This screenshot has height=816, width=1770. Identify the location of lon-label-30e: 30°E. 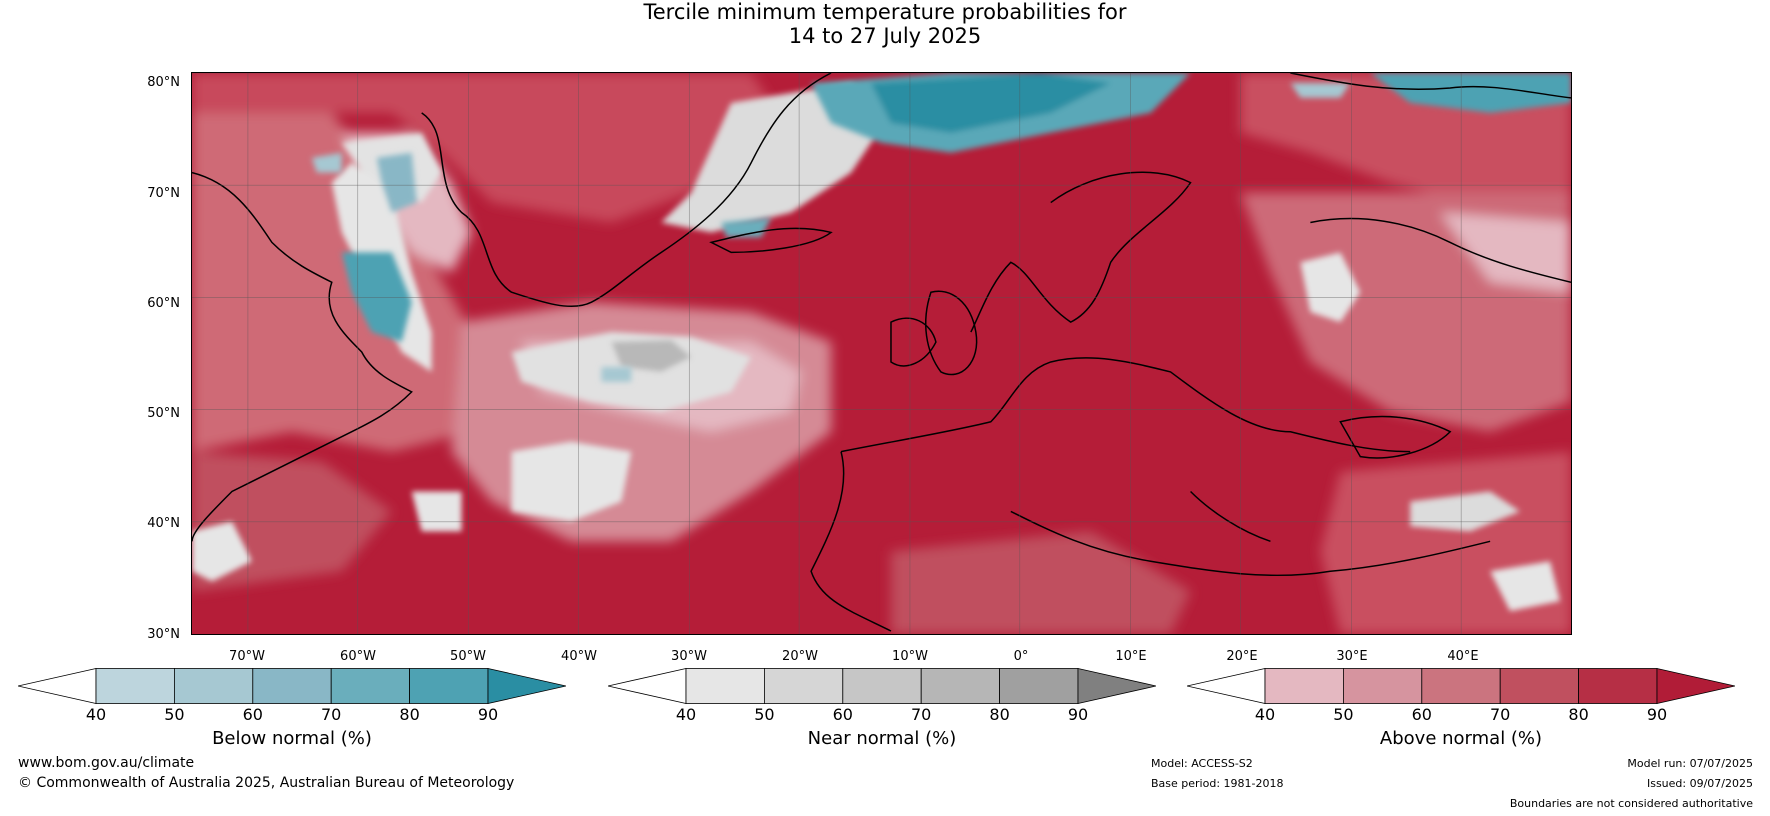
(1352, 656).